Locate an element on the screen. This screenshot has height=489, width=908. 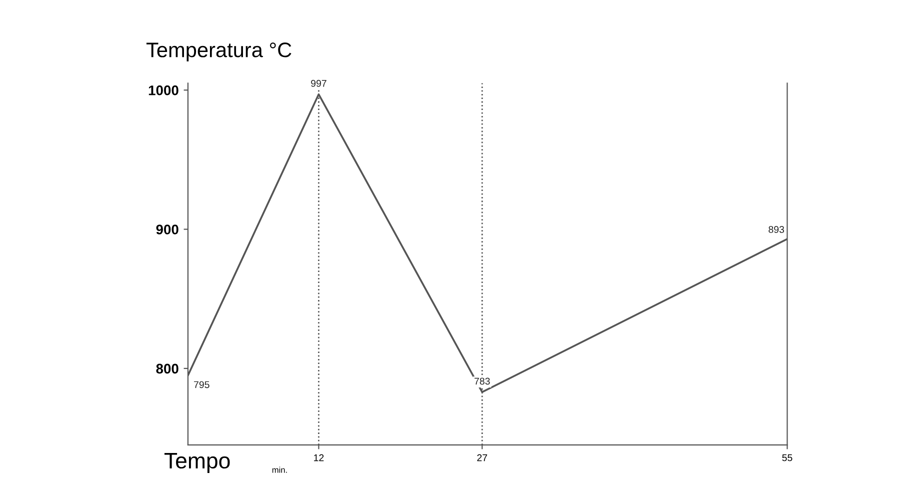
data-label: 893 is located at coordinates (776, 229).